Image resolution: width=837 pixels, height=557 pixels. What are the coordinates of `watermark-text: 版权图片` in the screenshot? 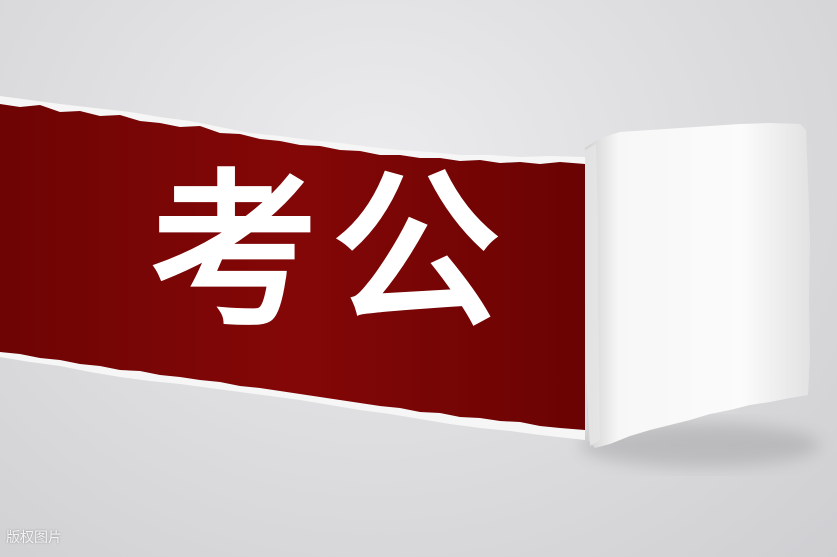 It's located at (34, 538).